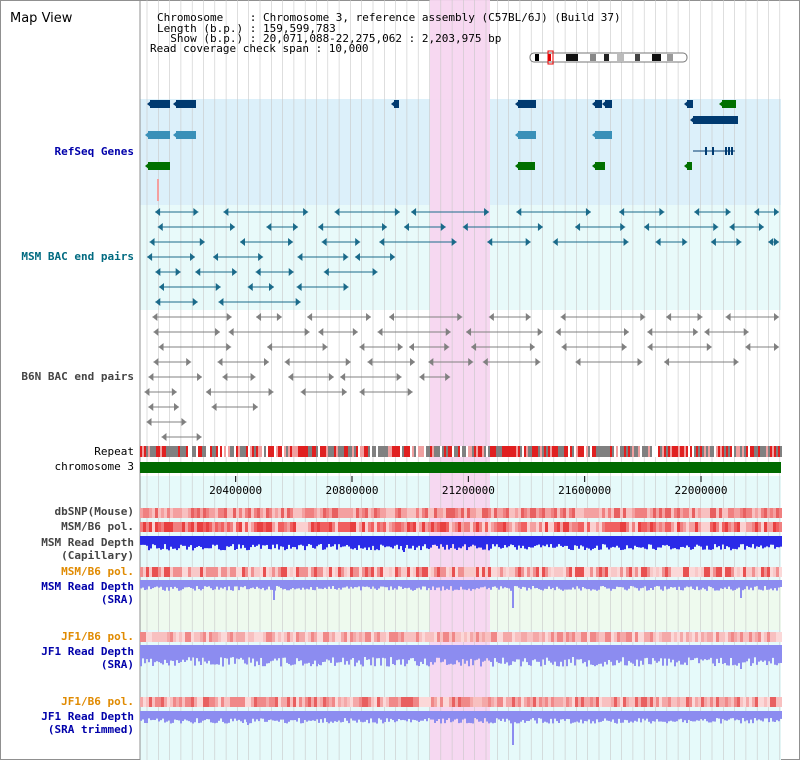  I want to click on track-label-msm-bac: MSM BAC end pairs, so click(77, 256).